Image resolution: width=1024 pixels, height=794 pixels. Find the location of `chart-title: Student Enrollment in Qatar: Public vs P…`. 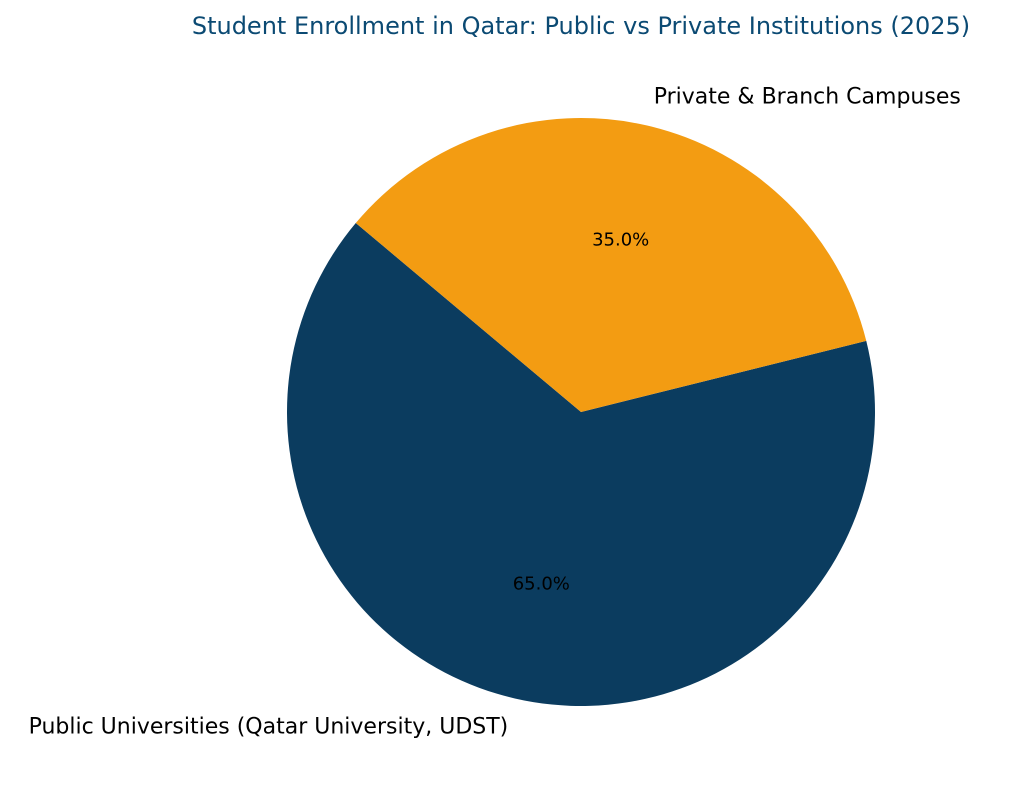

chart-title: Student Enrollment in Qatar: Public vs P… is located at coordinates (581, 26).